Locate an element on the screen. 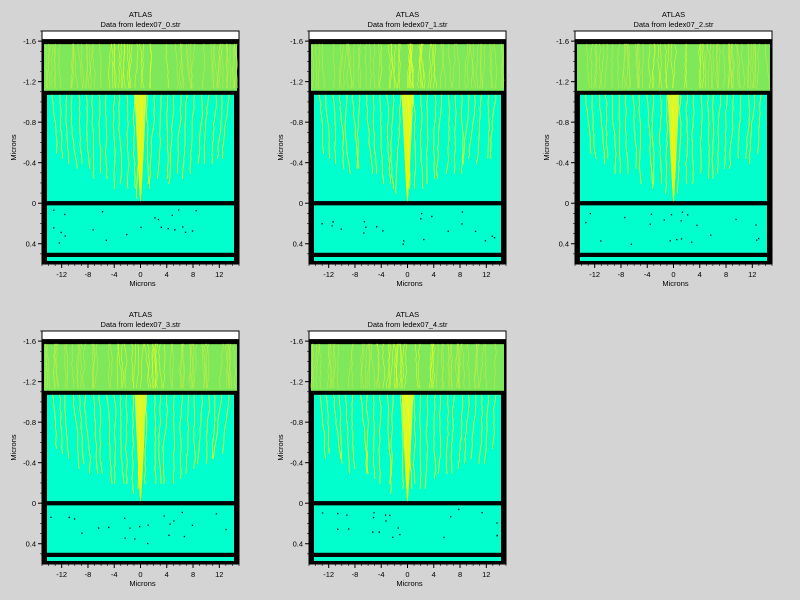  plot-subtitle: Data from ledex07_2.str is located at coordinates (673, 24).